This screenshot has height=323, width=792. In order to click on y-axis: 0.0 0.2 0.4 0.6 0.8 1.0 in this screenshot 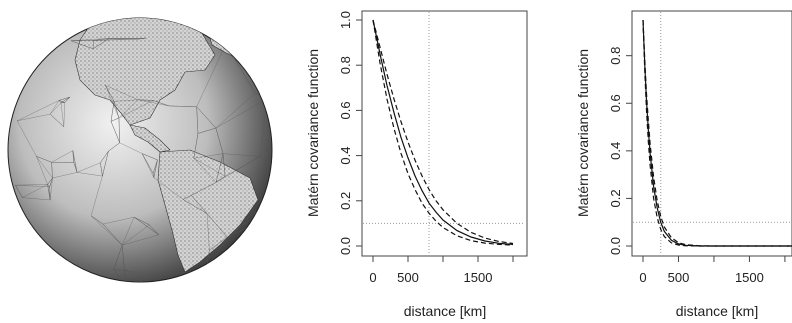, I will do `click(350, 133)`.